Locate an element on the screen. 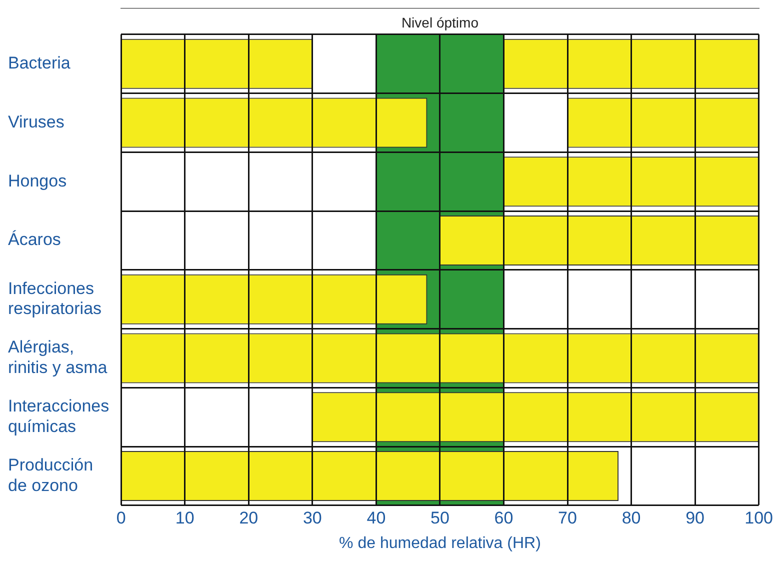 The width and height of the screenshot is (784, 563). x-tick-label: 10 is located at coordinates (184, 518).